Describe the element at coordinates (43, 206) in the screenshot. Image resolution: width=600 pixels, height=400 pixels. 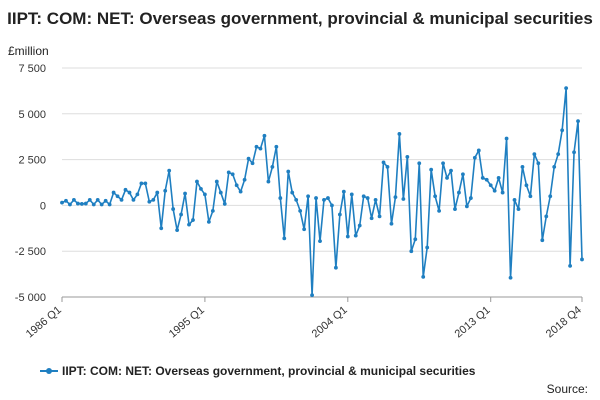
I see `y-tick-label: 0` at that location.